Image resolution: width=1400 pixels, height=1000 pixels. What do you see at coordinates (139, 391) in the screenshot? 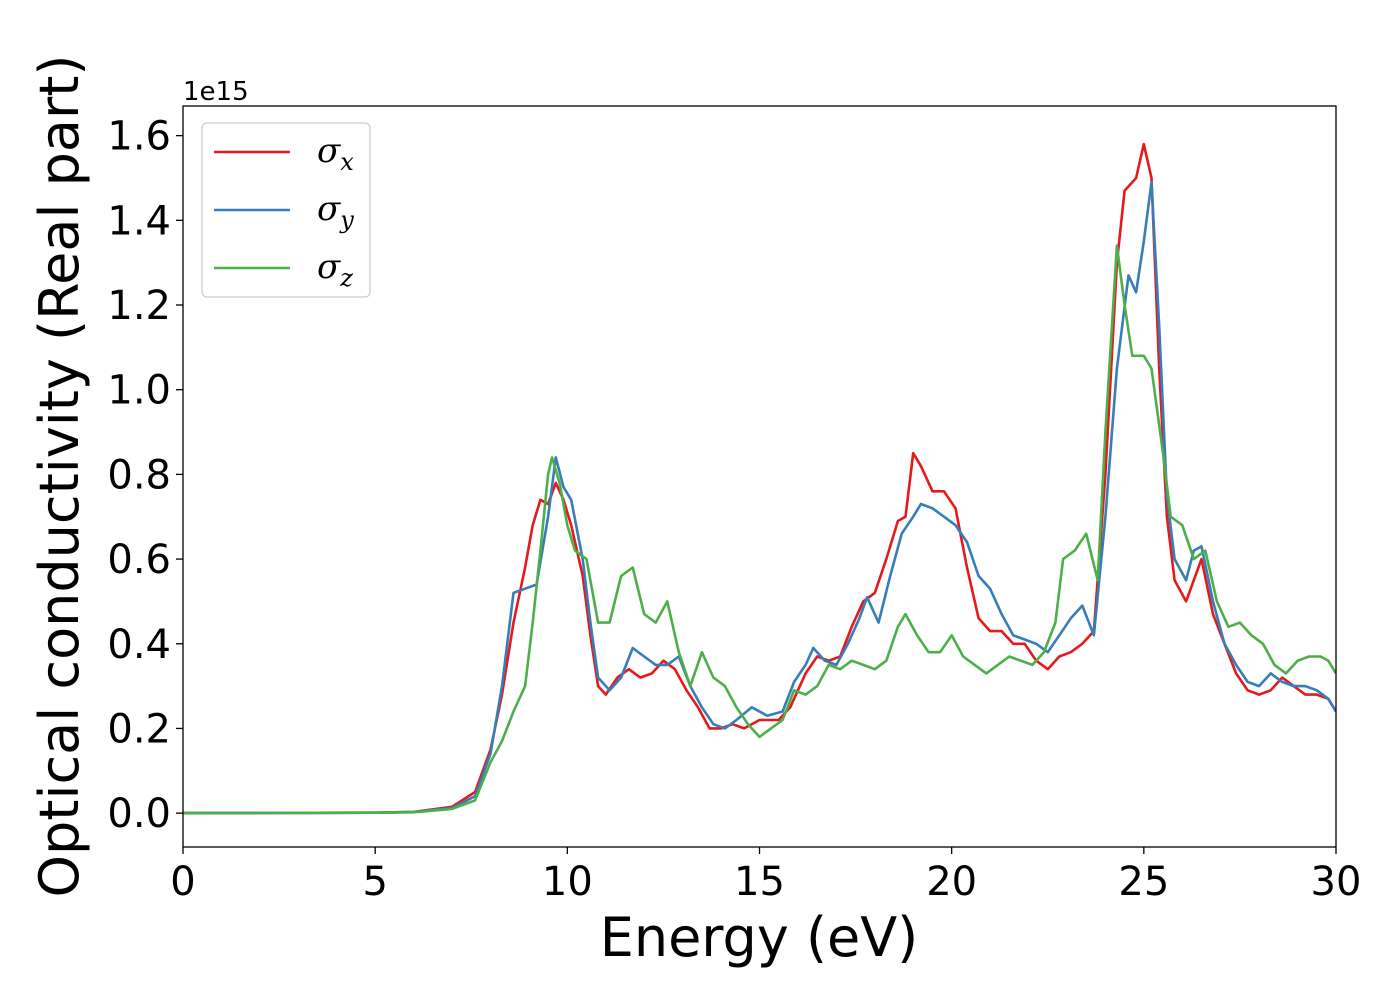
I see `y-tick-label: 1.0` at bounding box center [139, 391].